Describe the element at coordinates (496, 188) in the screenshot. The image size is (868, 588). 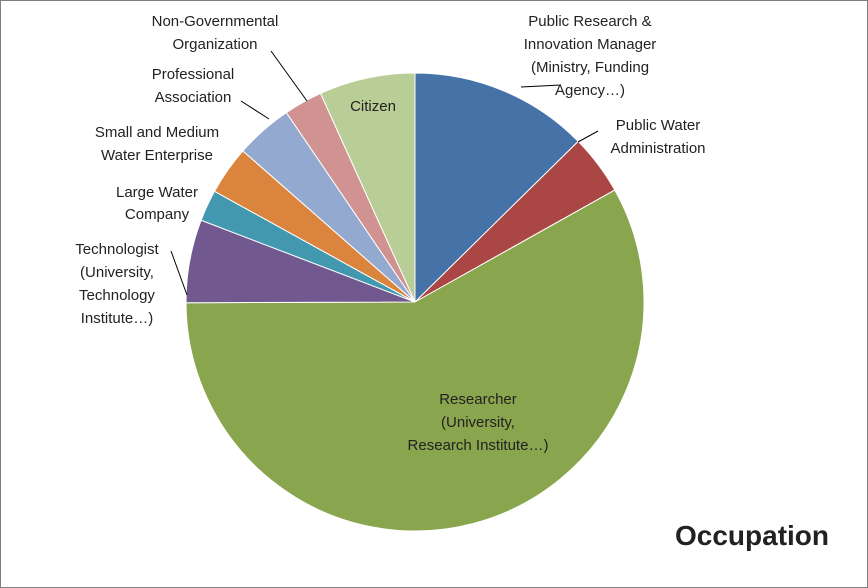
I see `pie-slice-public-research-innovation-manager-ministry-funding-agency` at that location.